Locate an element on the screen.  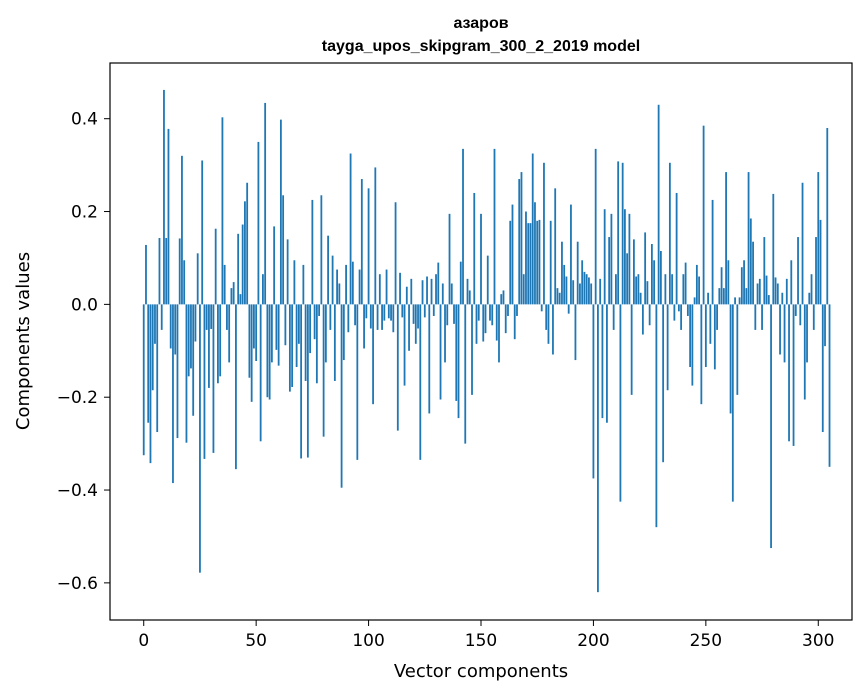
x-tick-label-1: 50 is located at coordinates (256, 641).